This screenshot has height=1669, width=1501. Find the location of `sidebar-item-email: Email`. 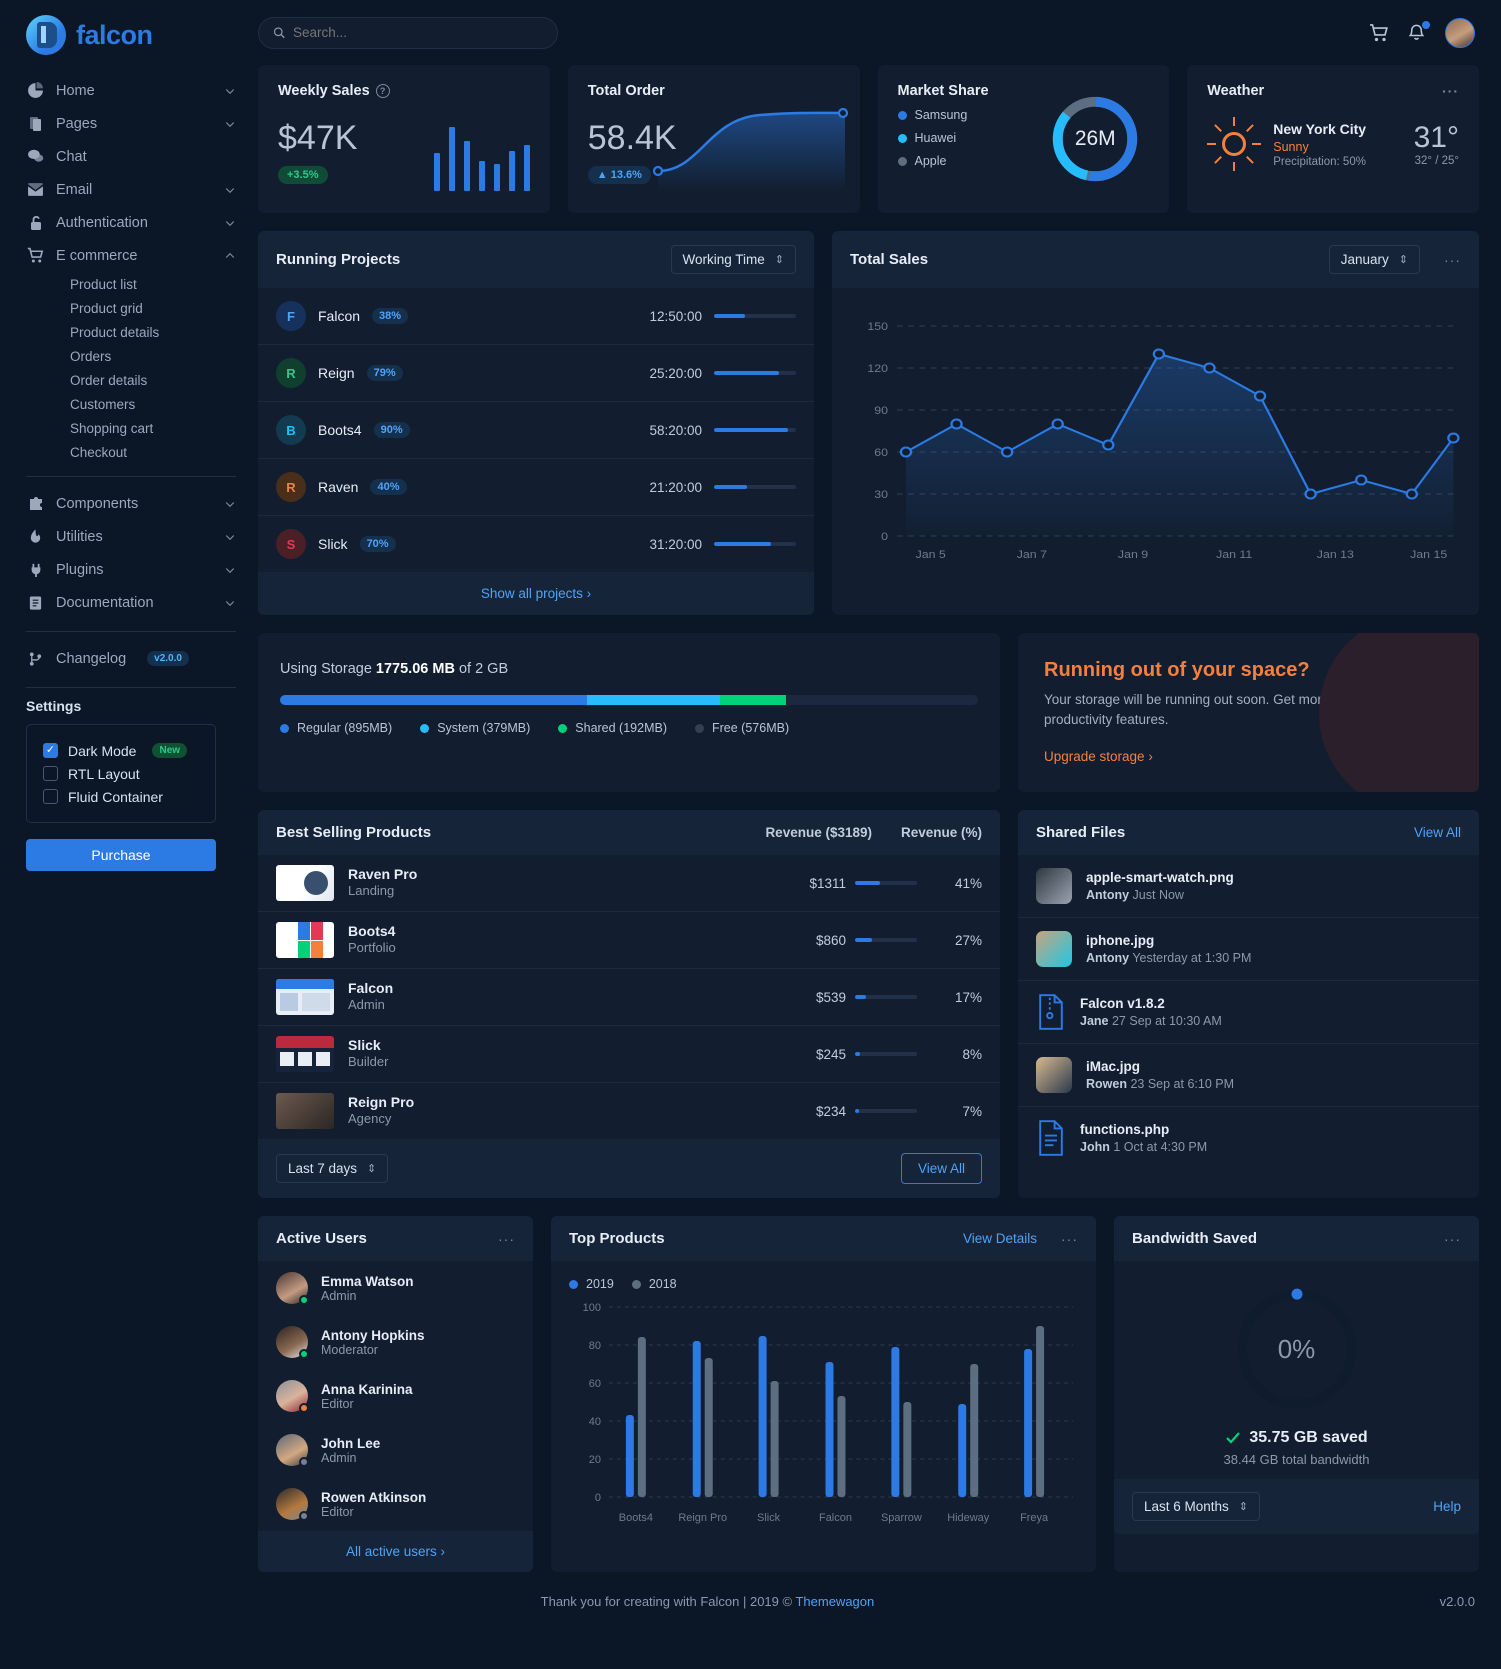

sidebar-item-email: Email is located at coordinates (129, 189).